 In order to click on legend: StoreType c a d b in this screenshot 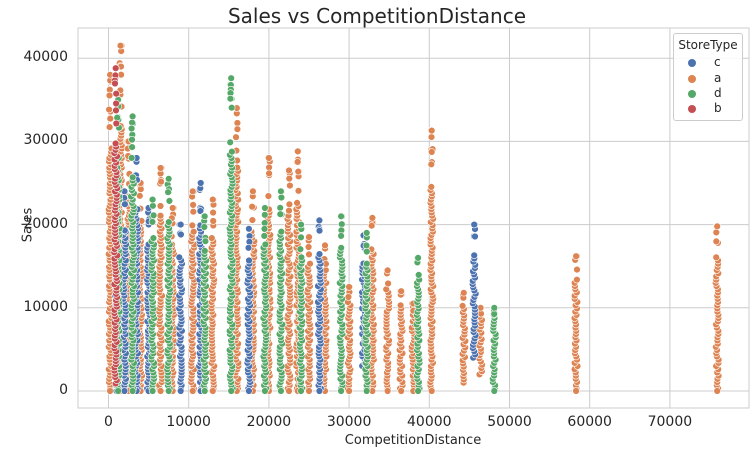, I will do `click(708, 77)`.